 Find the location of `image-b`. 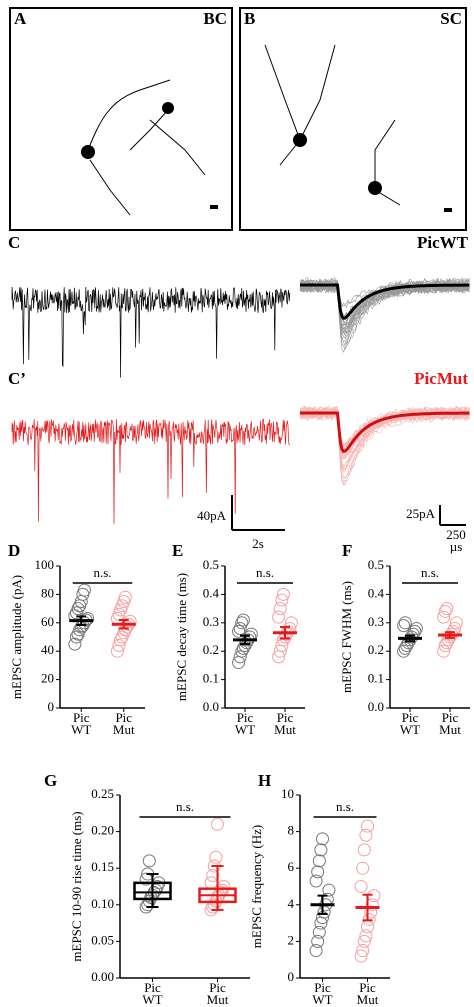

image-b is located at coordinates (353, 119).